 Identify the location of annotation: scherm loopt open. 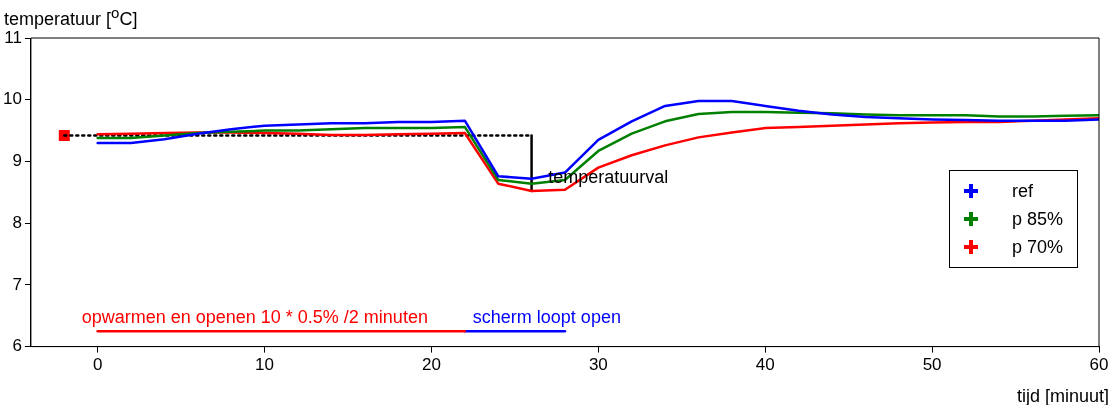
(546, 317).